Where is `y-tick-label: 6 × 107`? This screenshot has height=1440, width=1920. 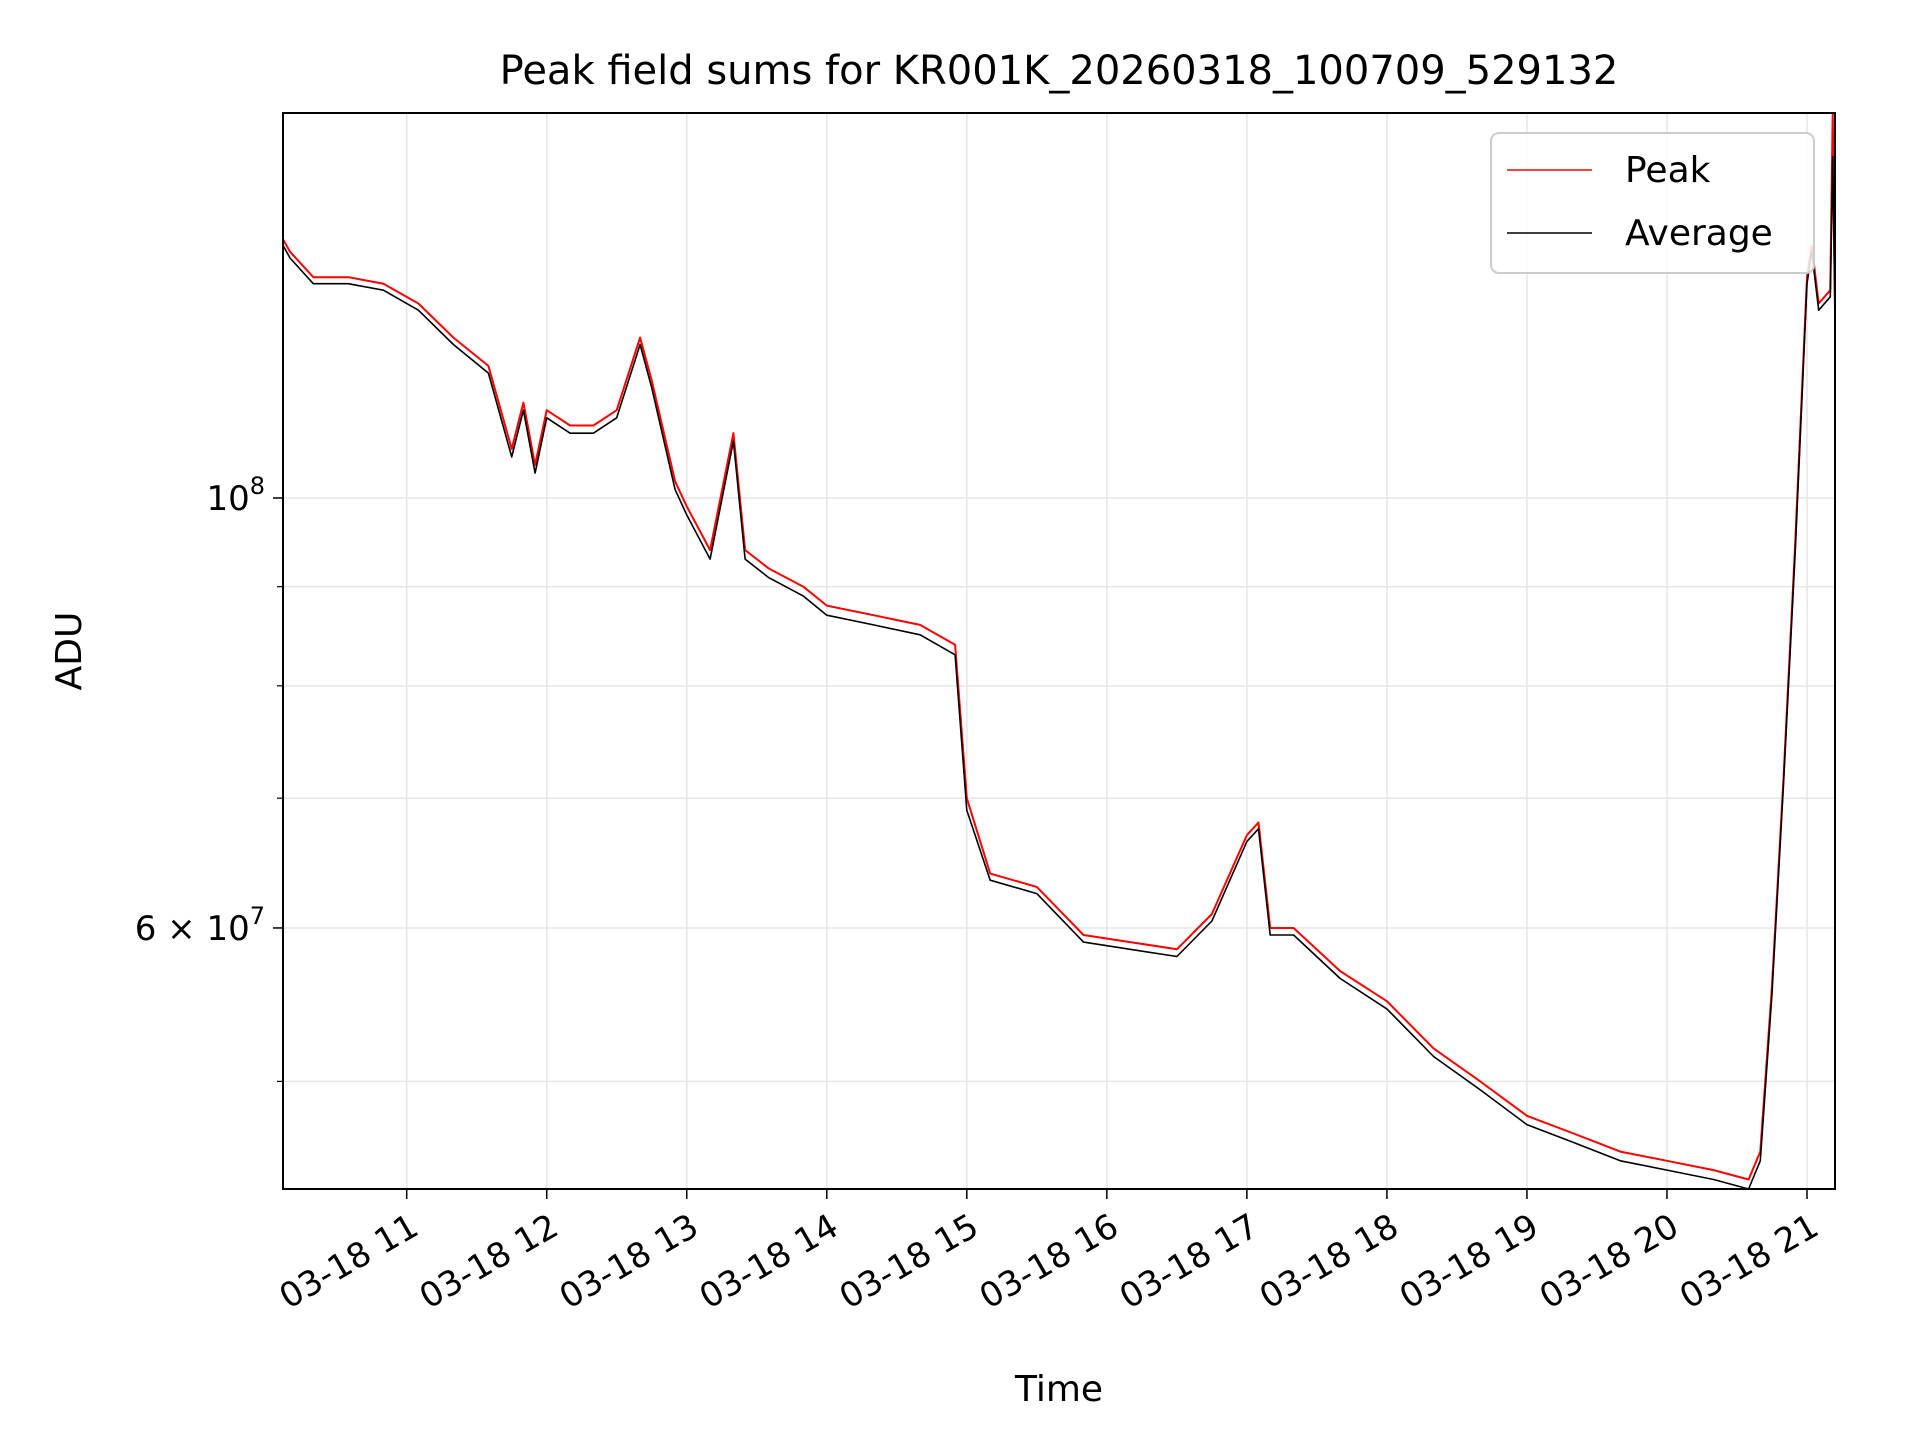 y-tick-label: 6 × 107 is located at coordinates (200, 925).